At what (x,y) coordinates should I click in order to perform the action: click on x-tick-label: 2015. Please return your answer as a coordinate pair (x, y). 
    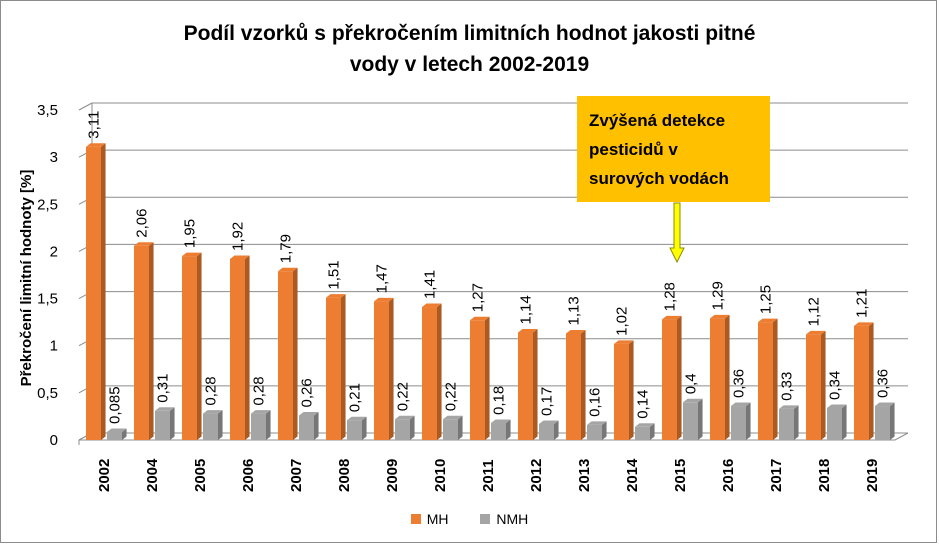
    Looking at the image, I should click on (680, 475).